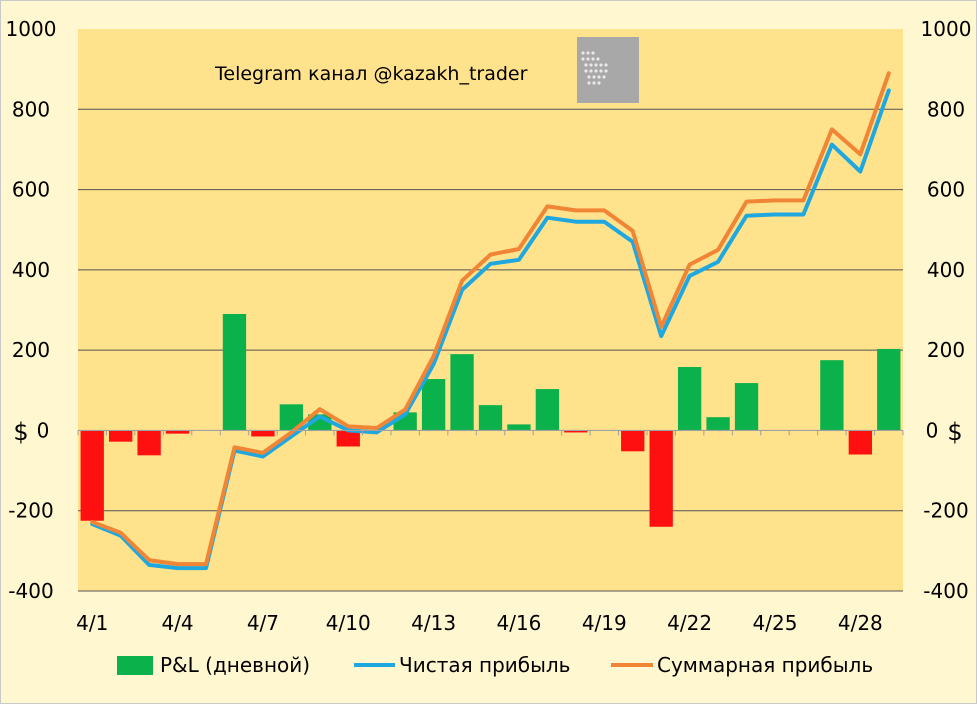 The height and width of the screenshot is (704, 977). I want to click on y-axis-left: -400 -200 200 400 600 800 1000 0, so click(31, 310).